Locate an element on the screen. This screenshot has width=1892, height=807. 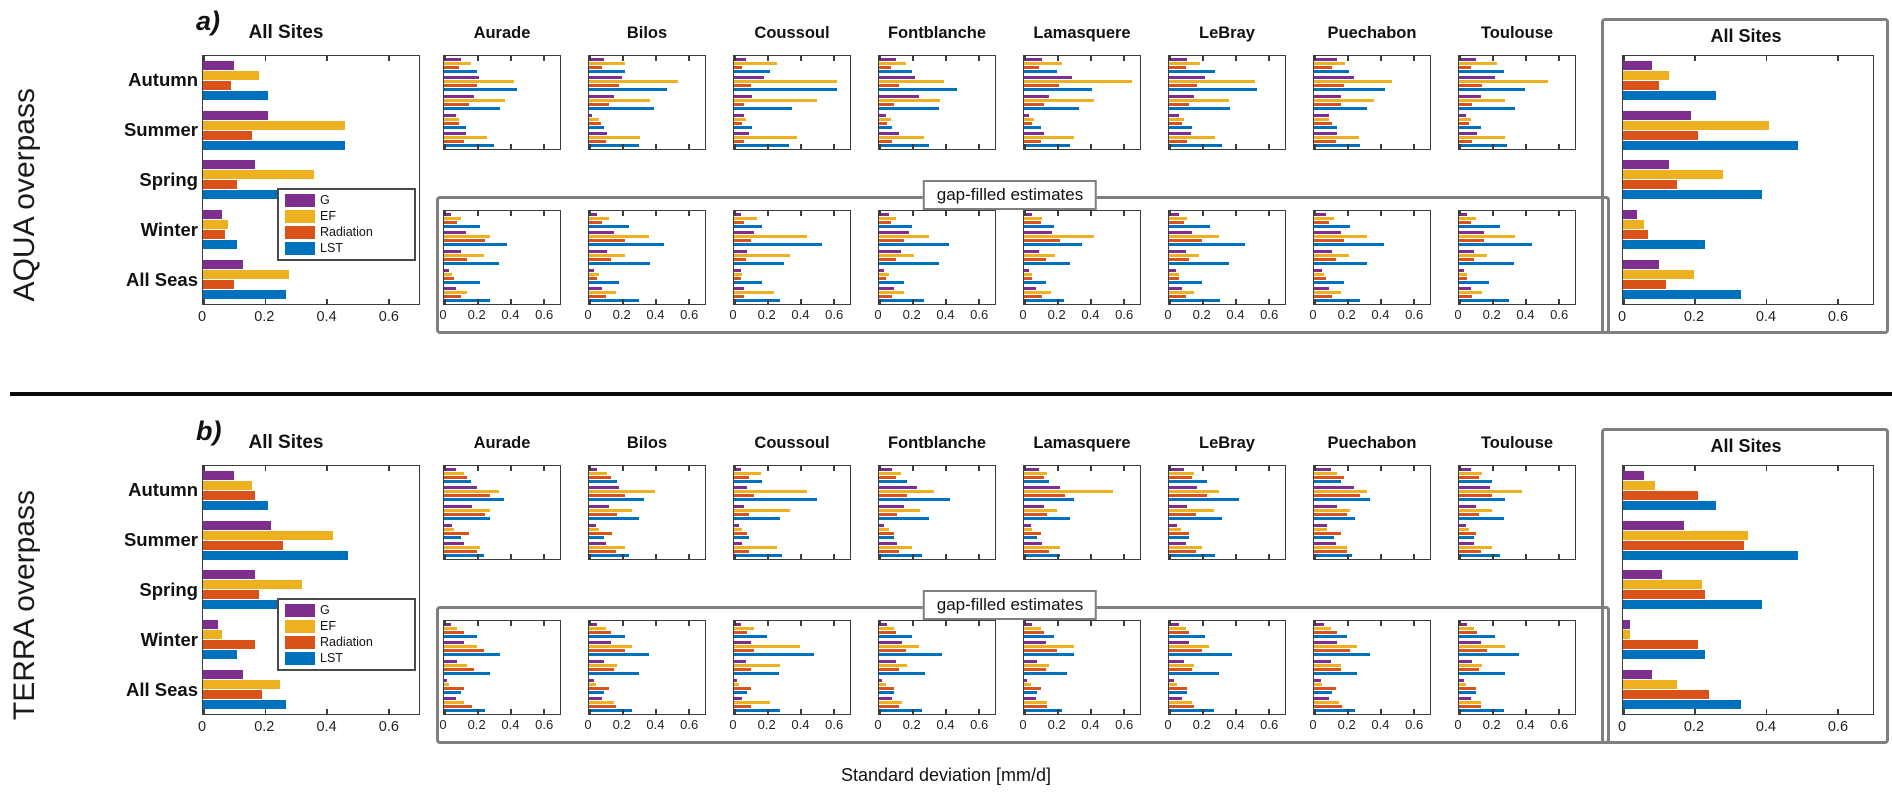
site-chart-aurade-gapfilled is located at coordinates (502, 667).